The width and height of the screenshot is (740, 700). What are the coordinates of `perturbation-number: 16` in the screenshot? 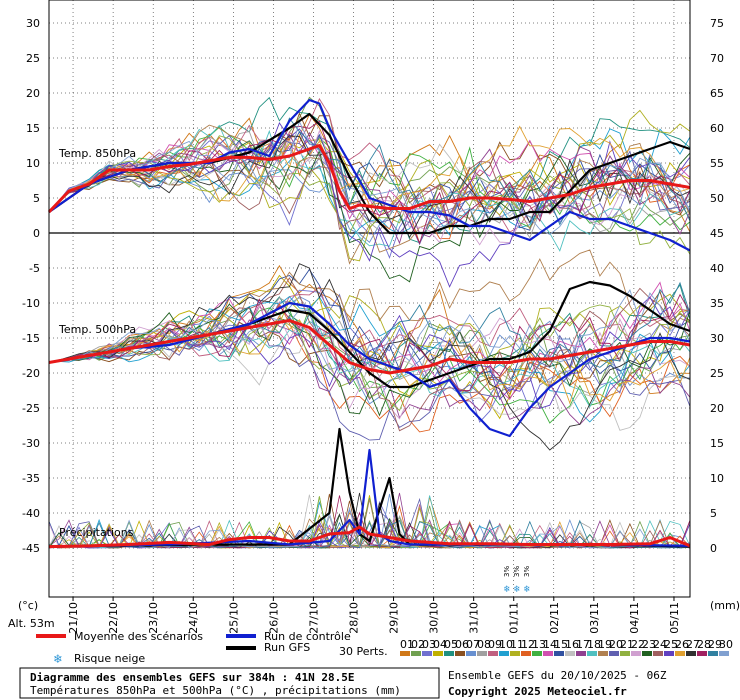 It's located at (572, 644).